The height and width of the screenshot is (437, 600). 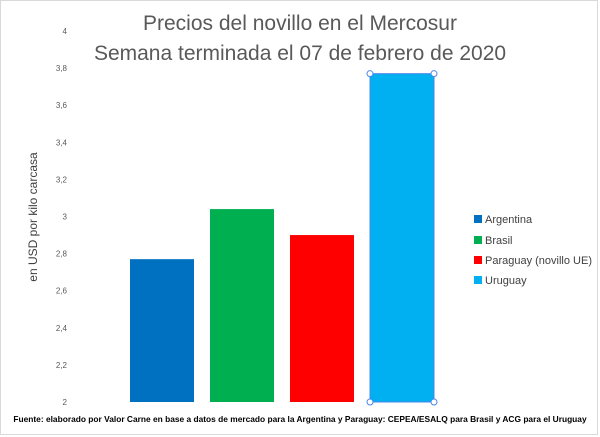 I want to click on bar-paraguay, so click(x=322, y=318).